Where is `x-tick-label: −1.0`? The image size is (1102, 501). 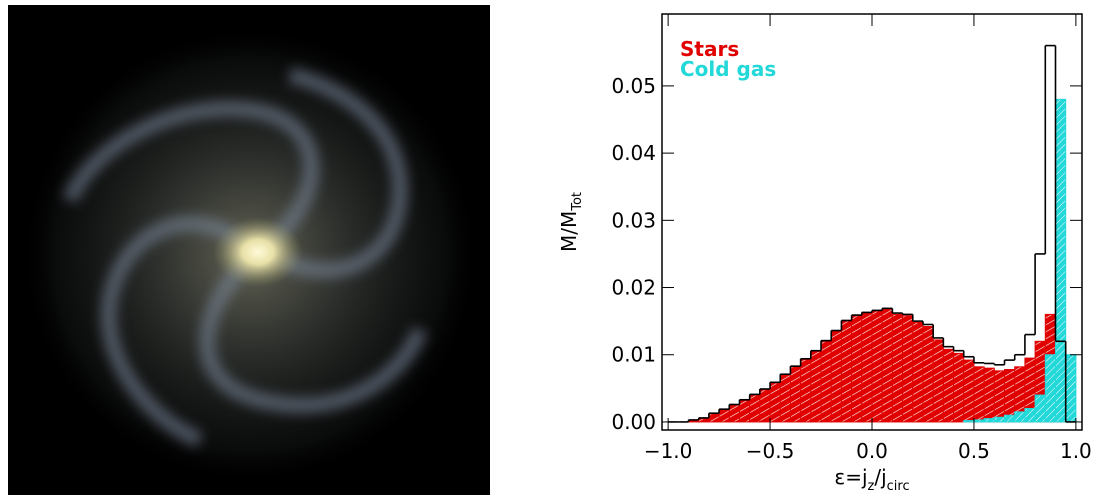
x-tick-label: −1.0 is located at coordinates (668, 451).